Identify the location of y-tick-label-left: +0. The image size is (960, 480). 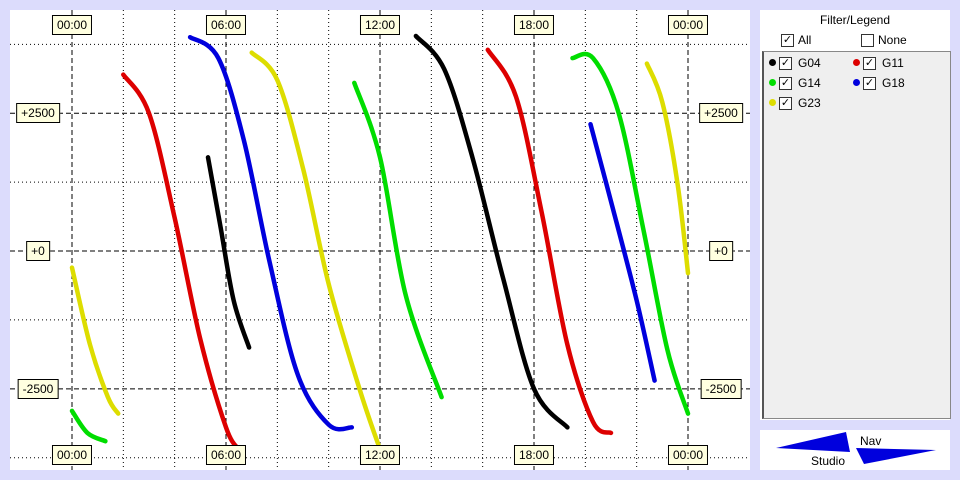
(38, 251).